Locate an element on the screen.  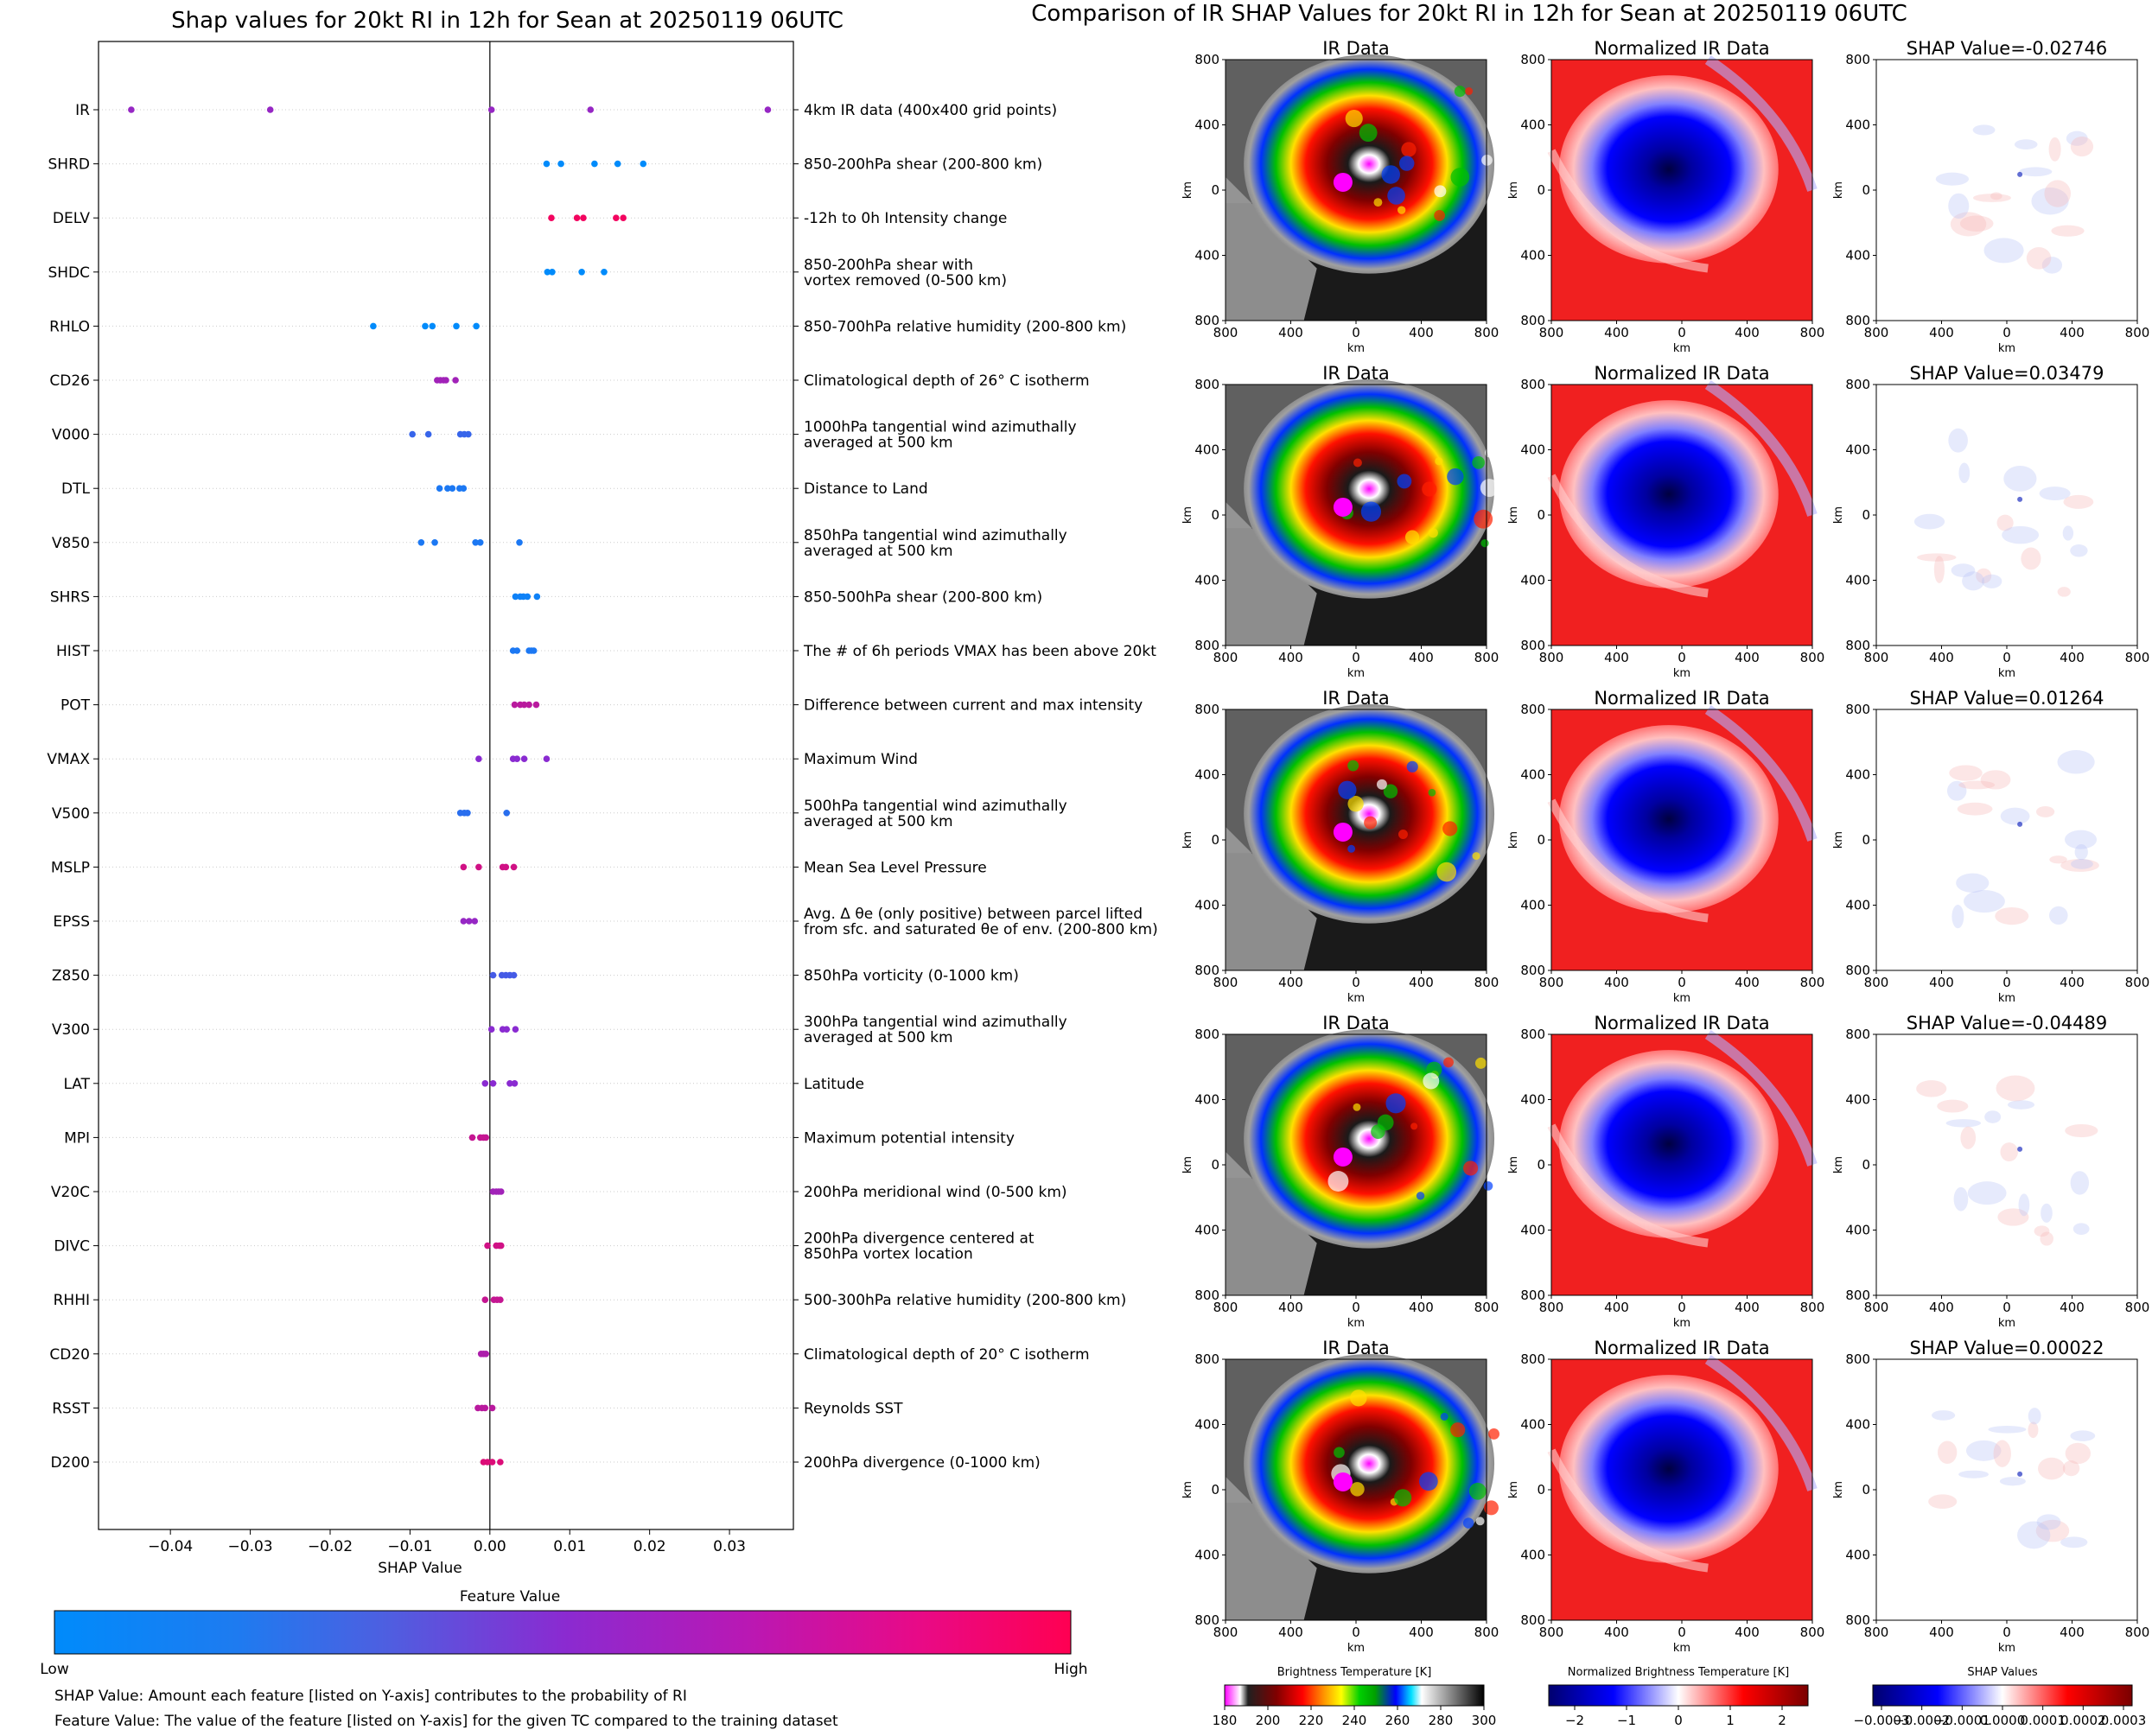
colorbar-tick-label: 1 is located at coordinates (1730, 1720).